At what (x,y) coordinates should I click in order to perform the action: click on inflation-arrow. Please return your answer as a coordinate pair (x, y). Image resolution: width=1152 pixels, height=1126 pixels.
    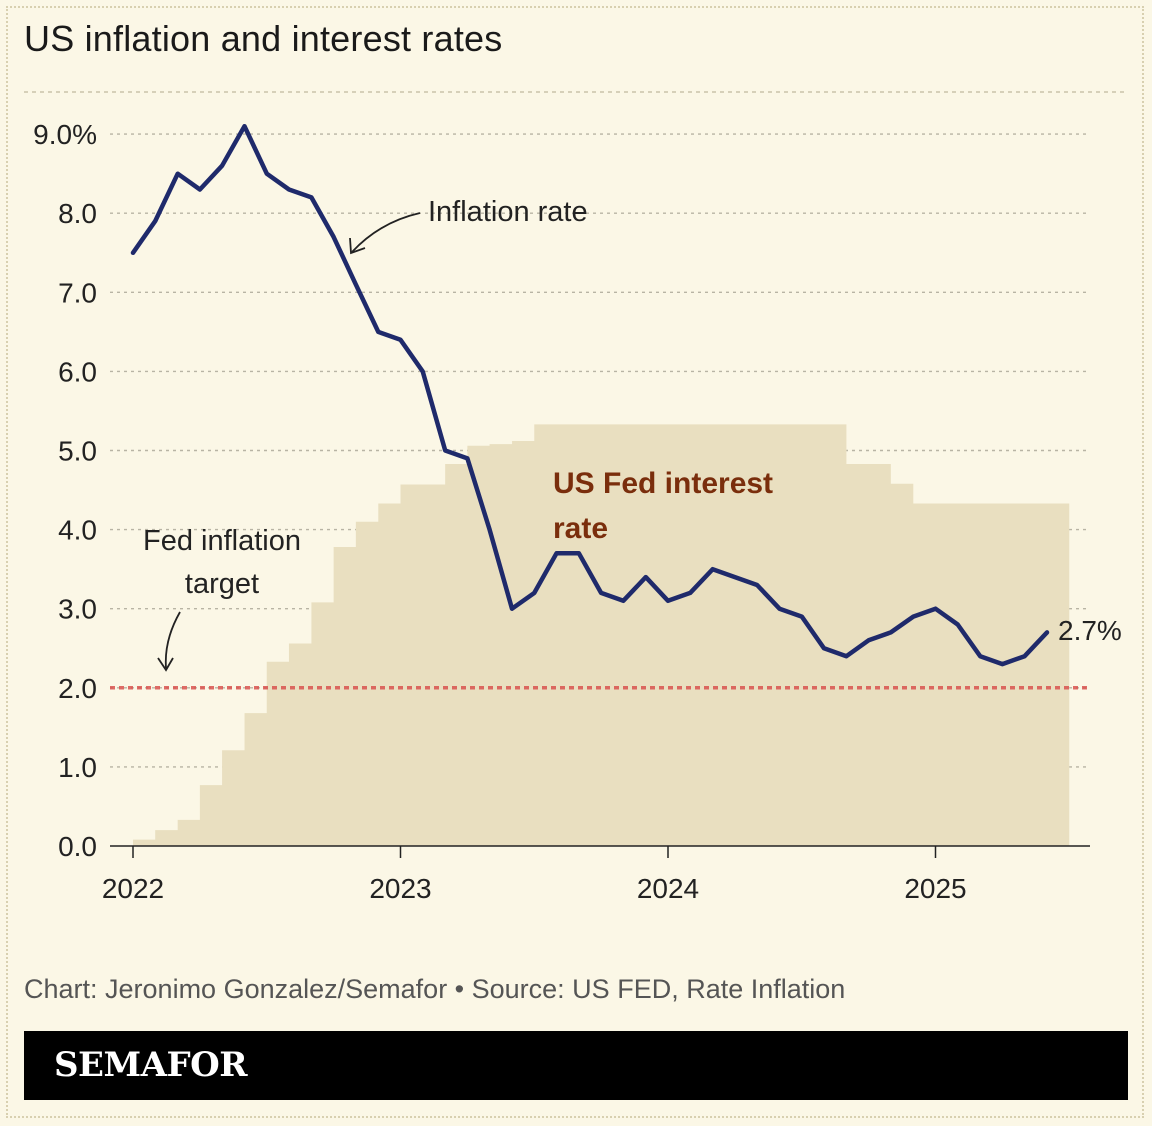
    Looking at the image, I should click on (386, 232).